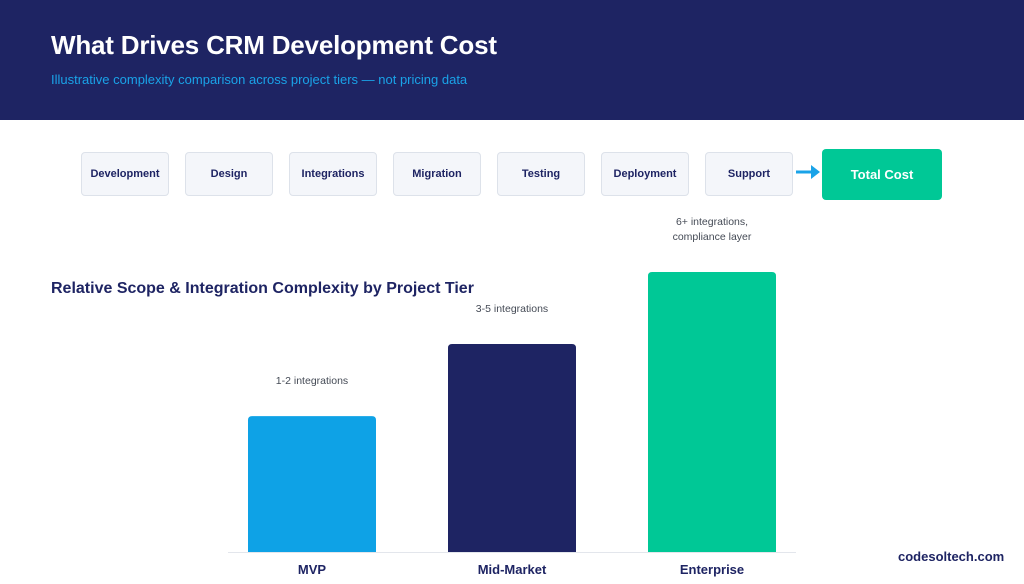 This screenshot has width=1024, height=584. What do you see at coordinates (712, 569) in the screenshot?
I see `category-label: Enterprise` at bounding box center [712, 569].